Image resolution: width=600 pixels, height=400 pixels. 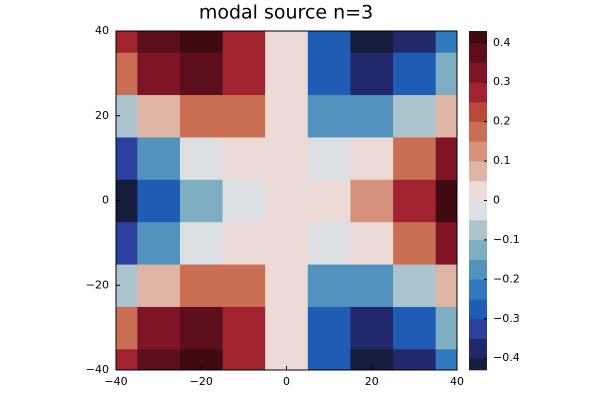 What do you see at coordinates (102, 115) in the screenshot?
I see `y-tick-label: 20` at bounding box center [102, 115].